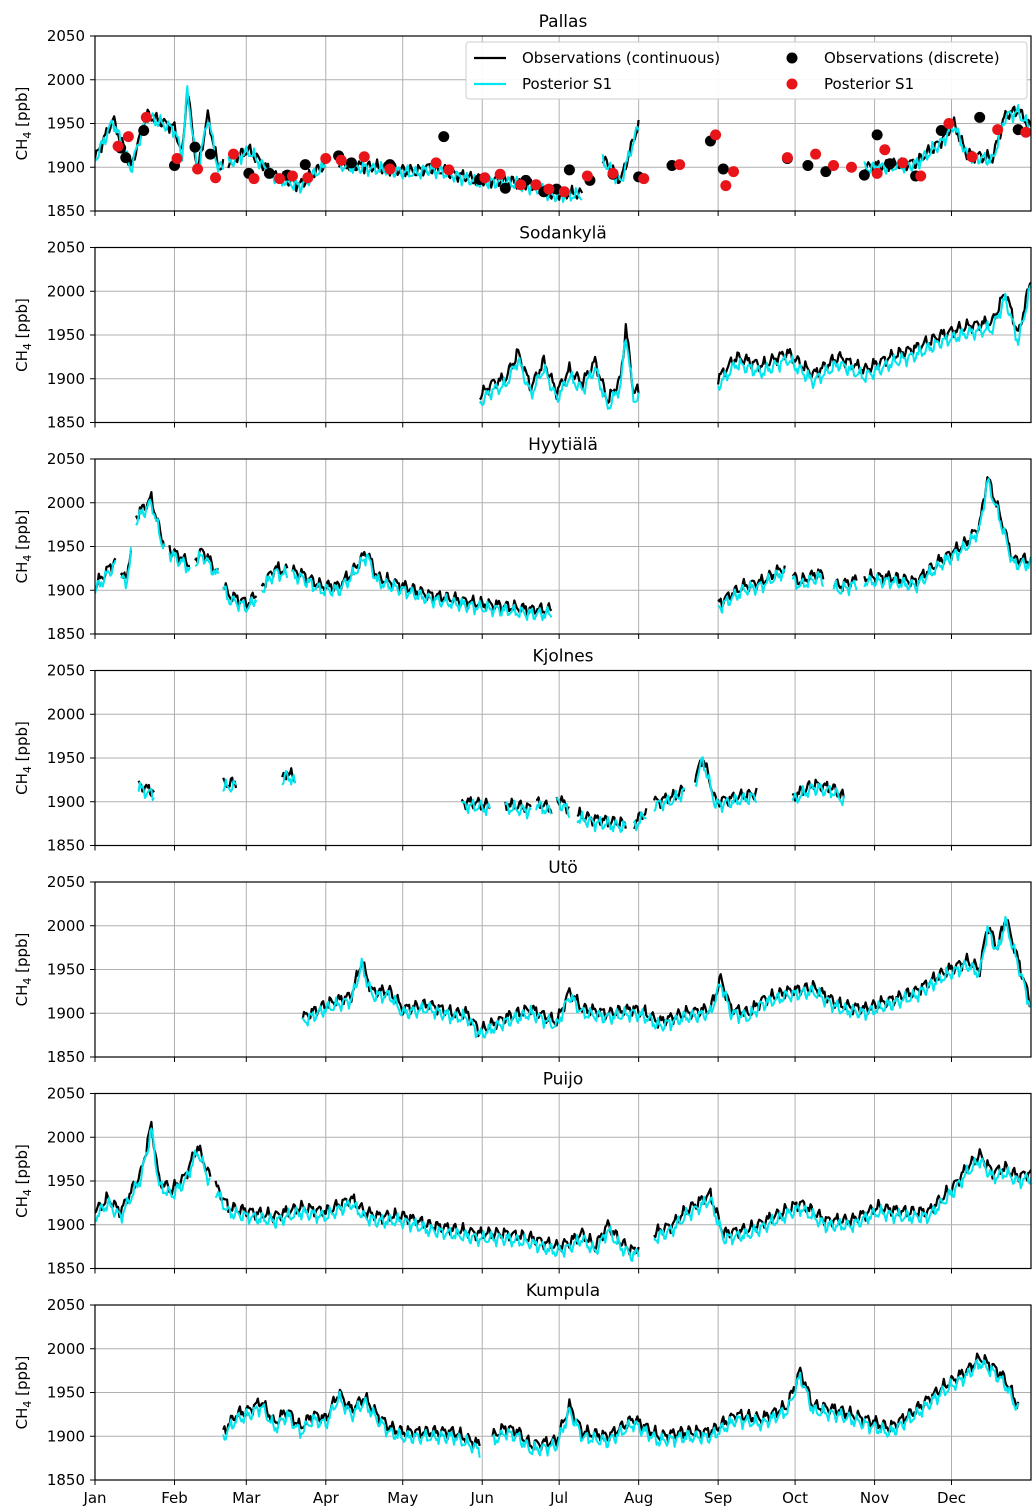  I want to click on panel-title: Kumpula, so click(563, 1291).